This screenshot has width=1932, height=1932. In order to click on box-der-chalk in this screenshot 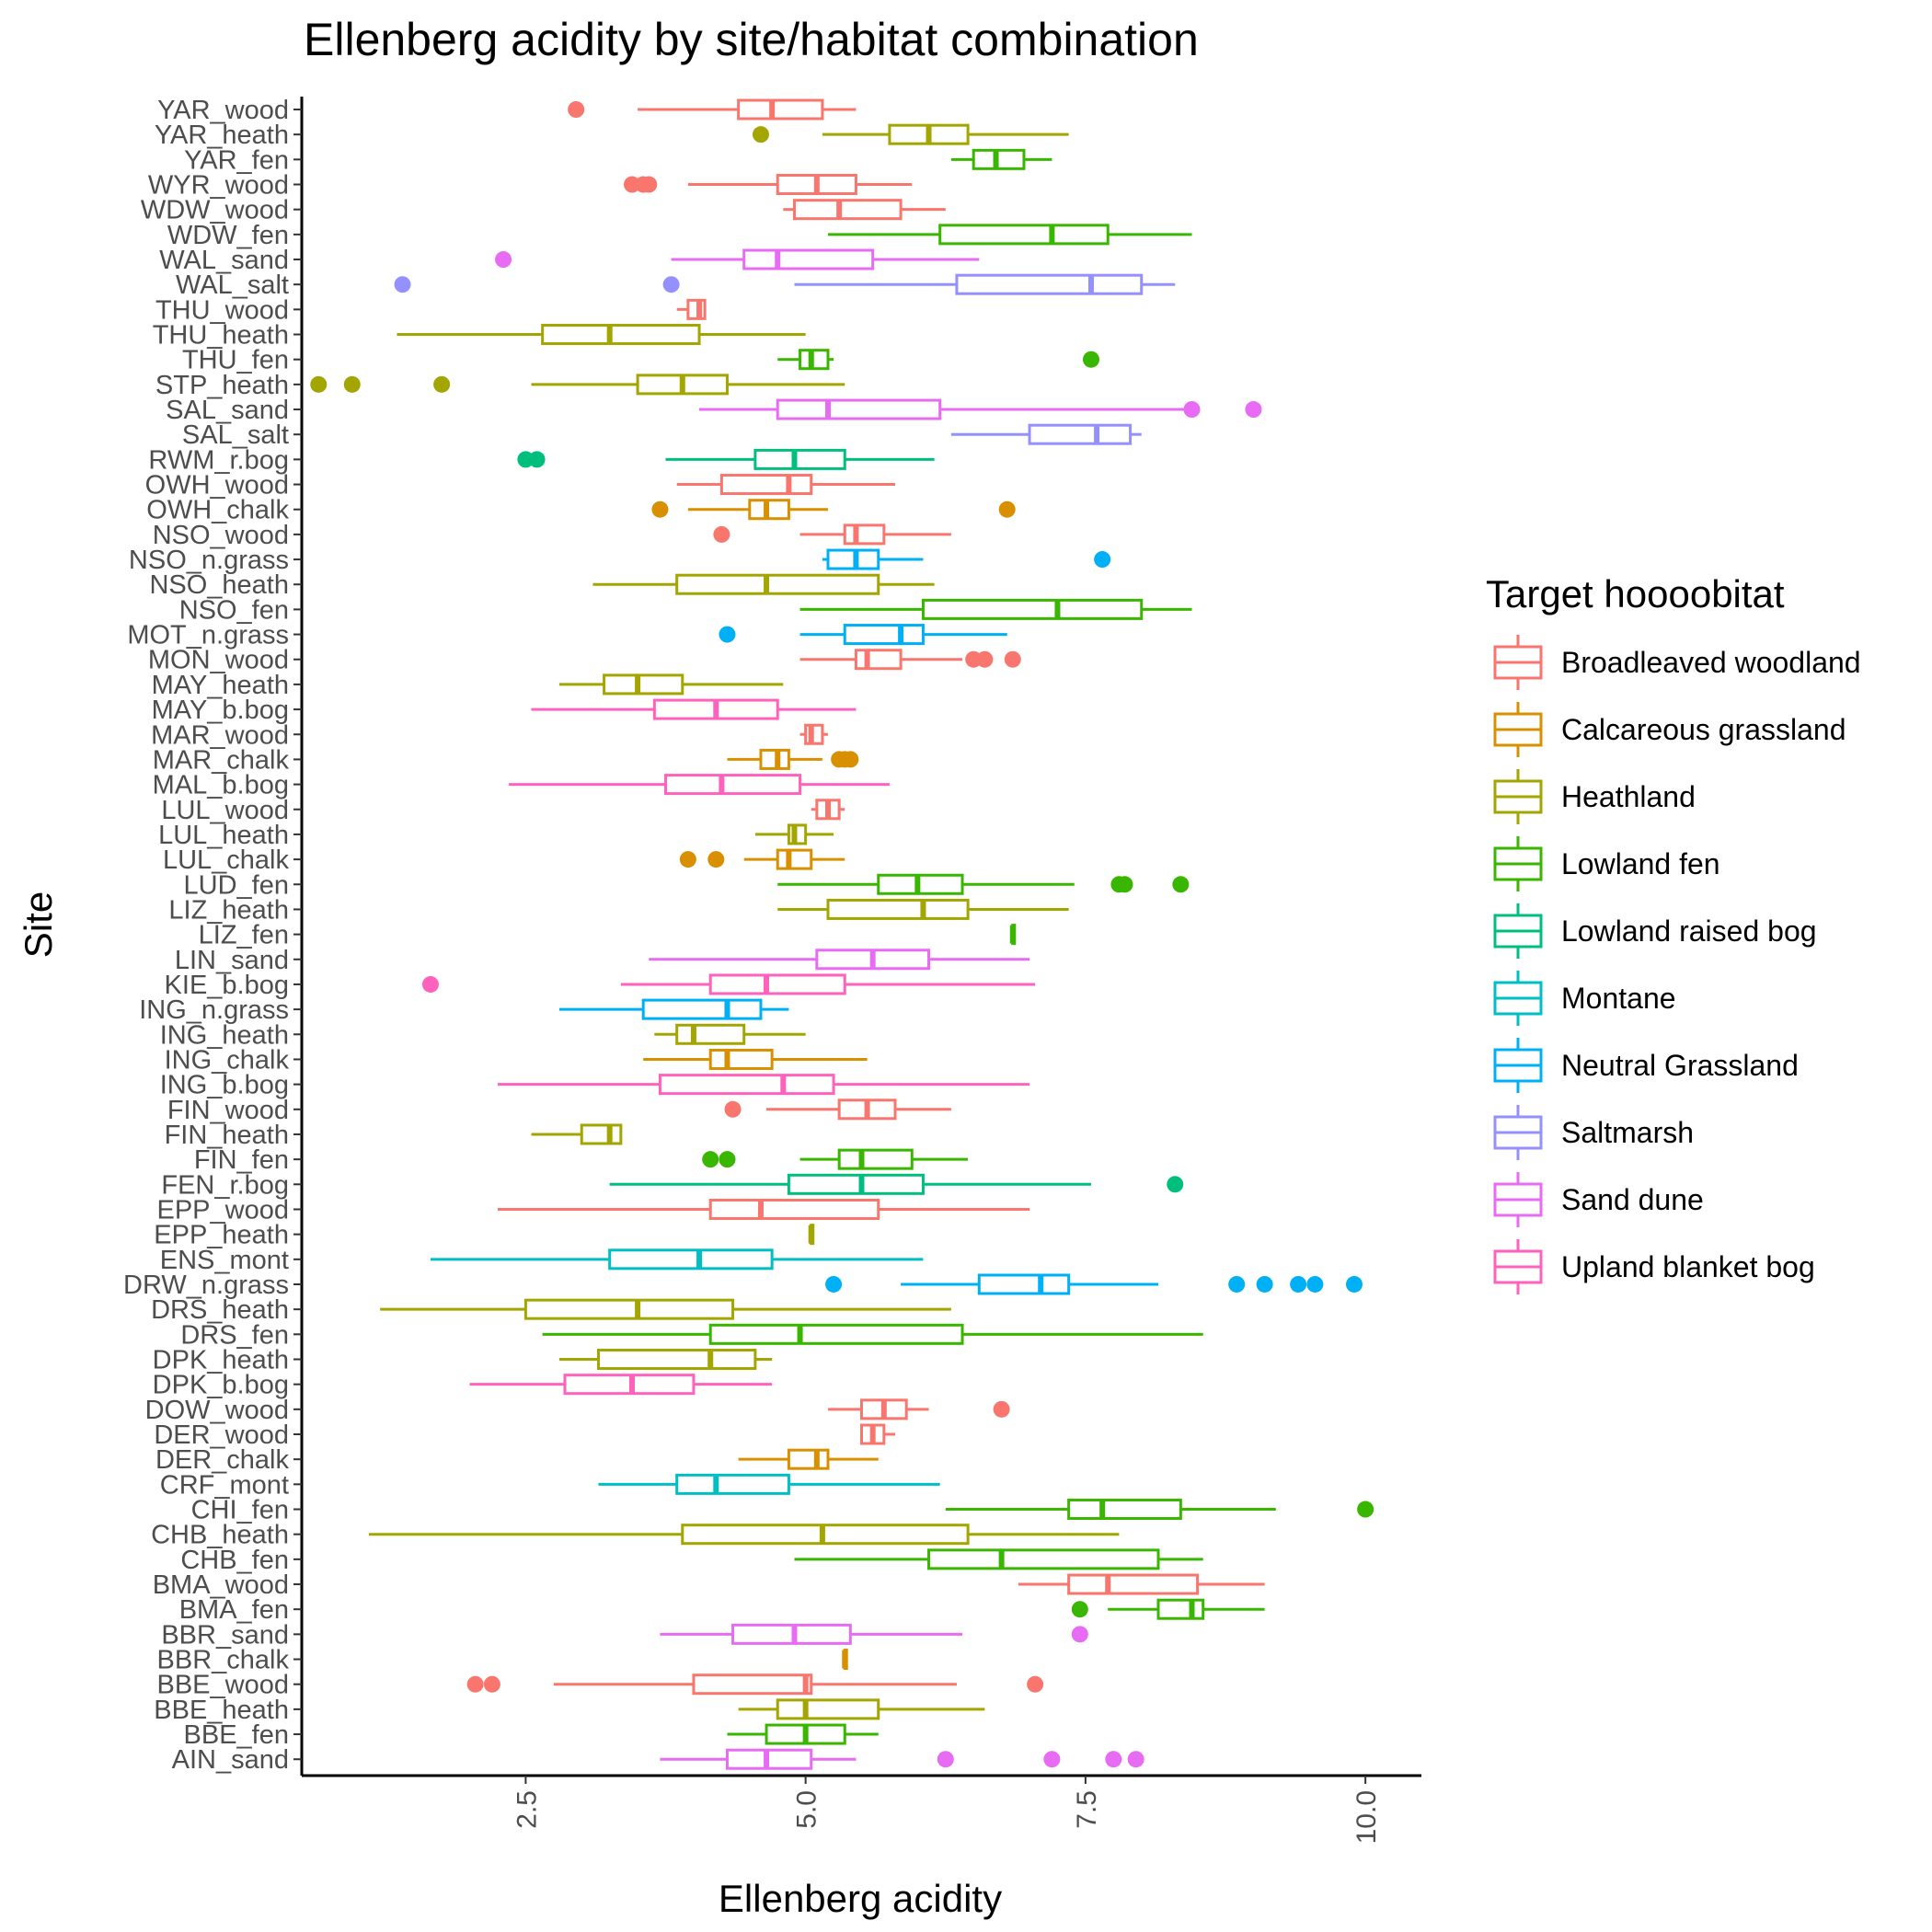, I will do `click(808, 1459)`.